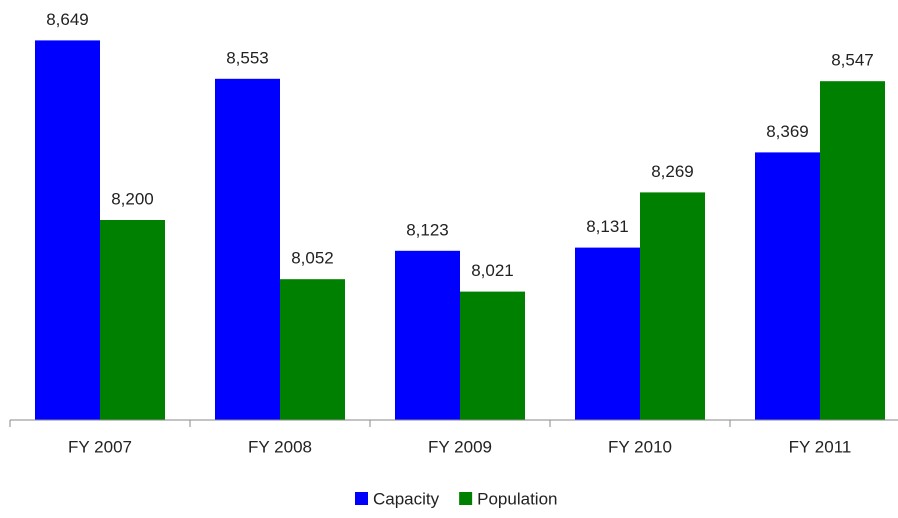  Describe the element at coordinates (787, 131) in the screenshot. I see `value-label: 8,369` at that location.